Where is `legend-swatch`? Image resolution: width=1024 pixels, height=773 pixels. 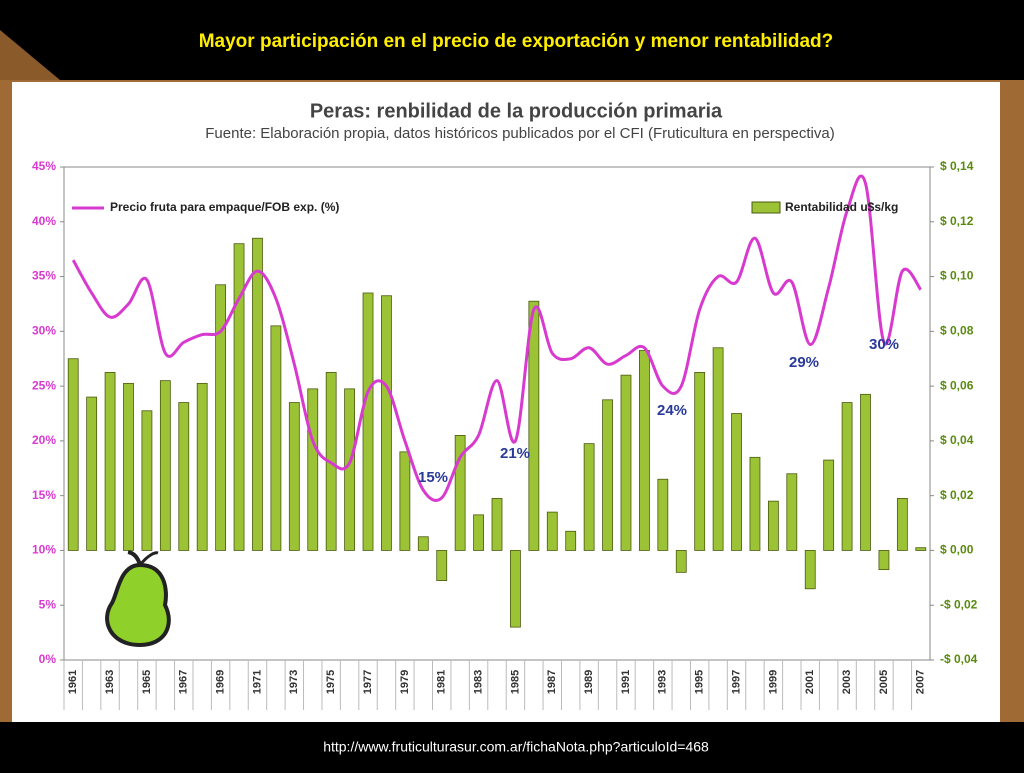
legend-swatch is located at coordinates (766, 207).